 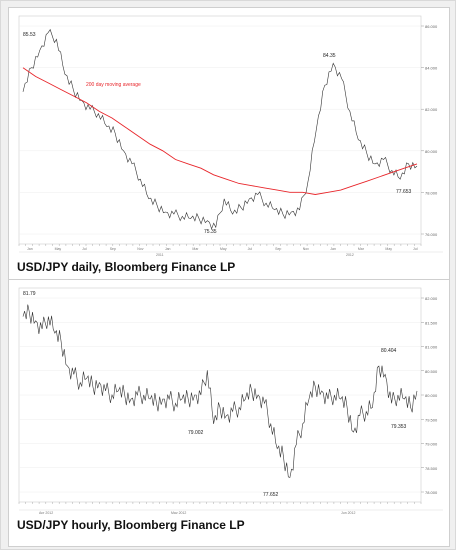 I want to click on hourly-chart-caption: USD/JPY hourly, Bloomberg Finance LP, so click(x=131, y=525).